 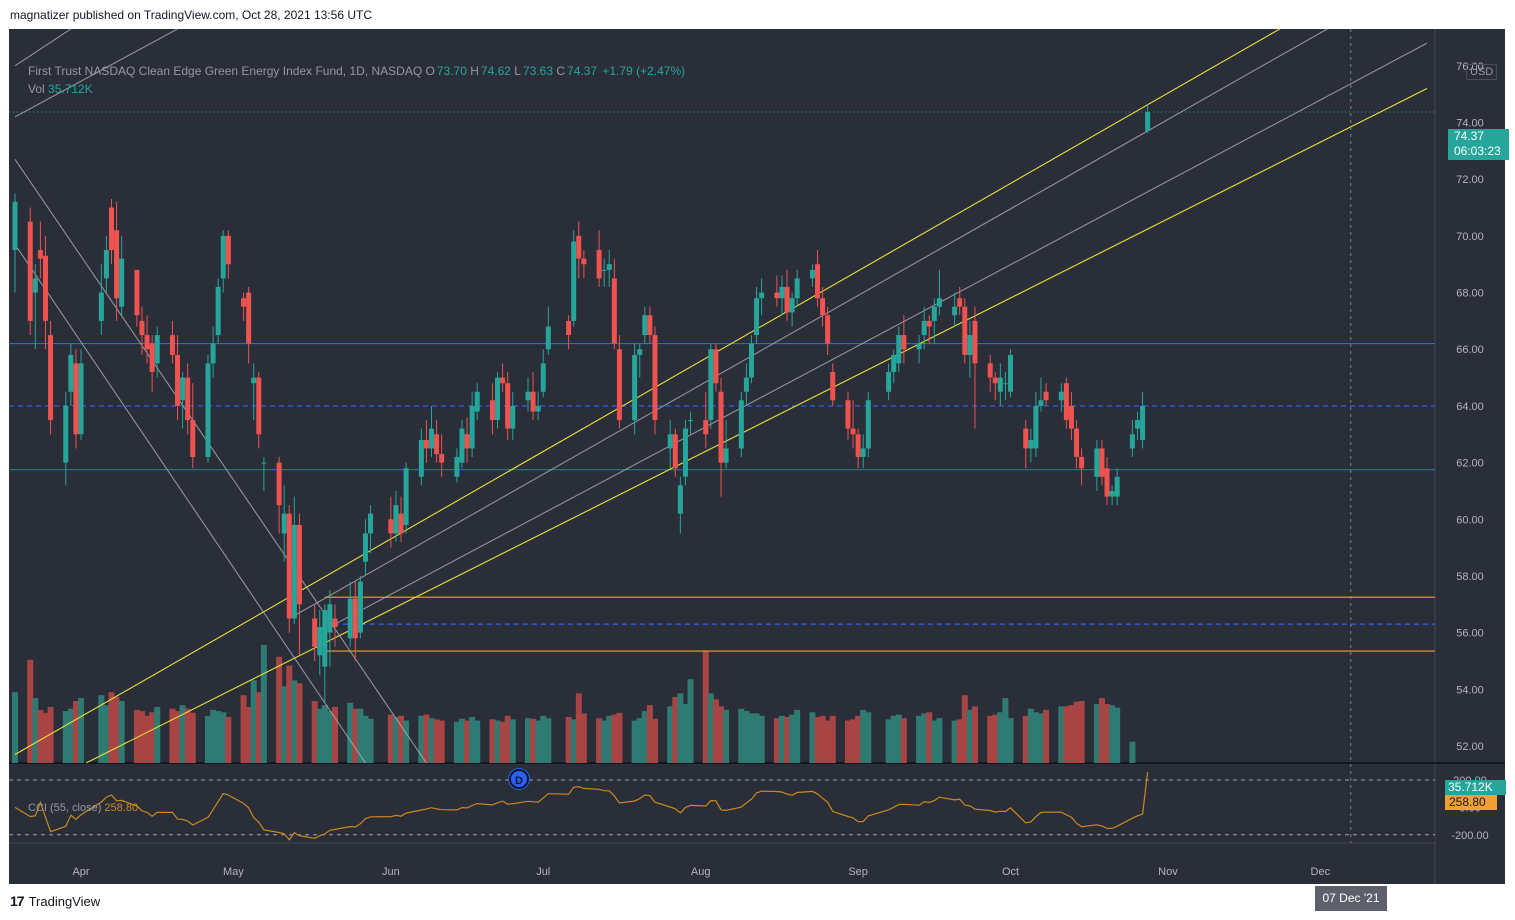 I want to click on low-value: 73.63, so click(x=537, y=71).